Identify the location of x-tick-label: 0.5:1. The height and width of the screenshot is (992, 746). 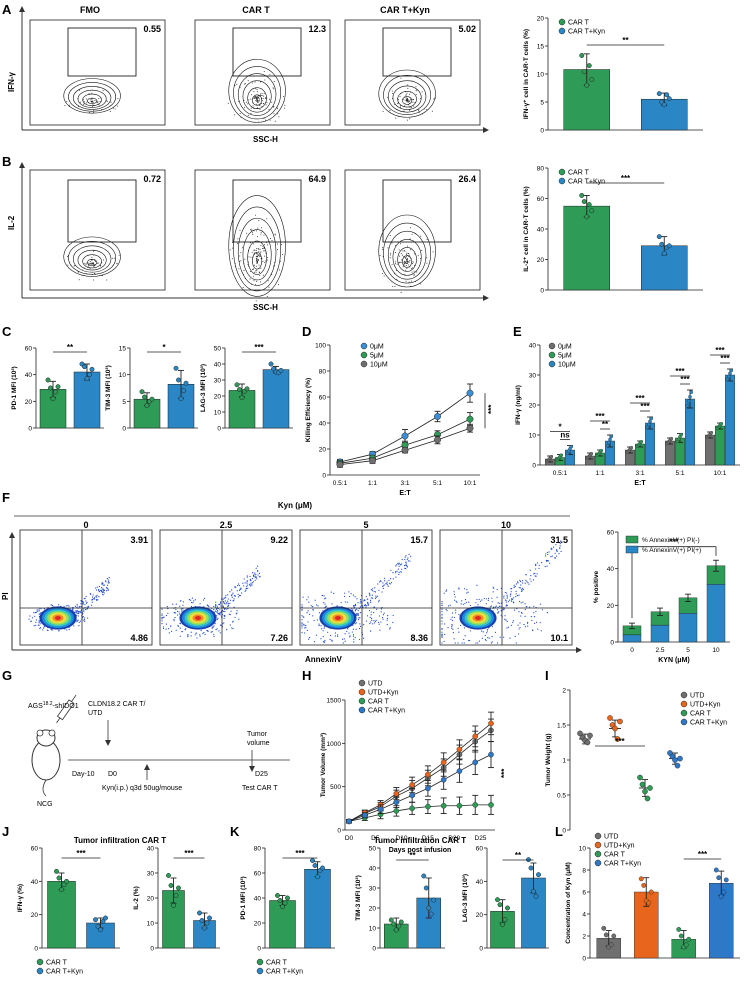
(560, 473).